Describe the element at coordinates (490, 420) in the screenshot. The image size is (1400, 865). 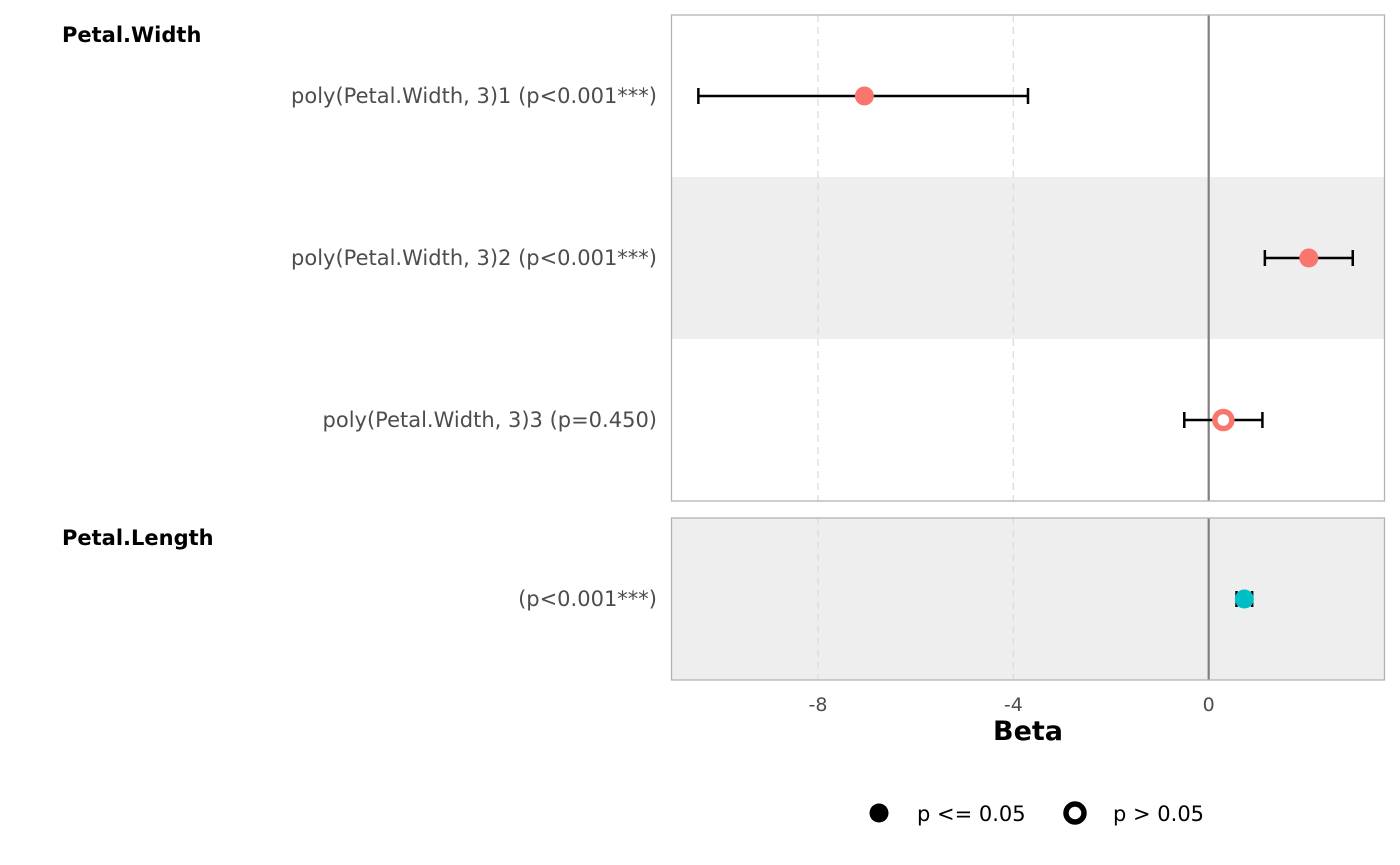
I see `term-label: poly(Petal.Width, 3)3 (p=0.450)` at that location.